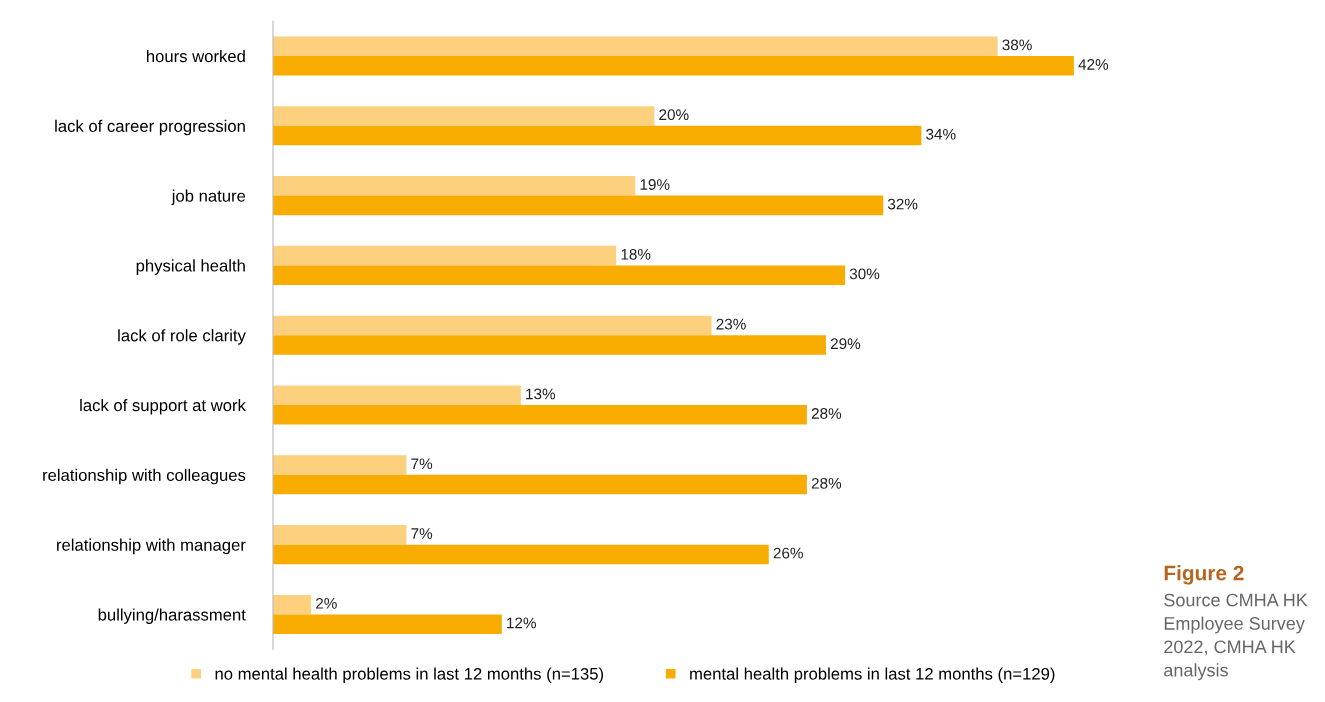  Describe the element at coordinates (144, 476) in the screenshot. I see `y-tick-label: relationship with colleagues` at that location.